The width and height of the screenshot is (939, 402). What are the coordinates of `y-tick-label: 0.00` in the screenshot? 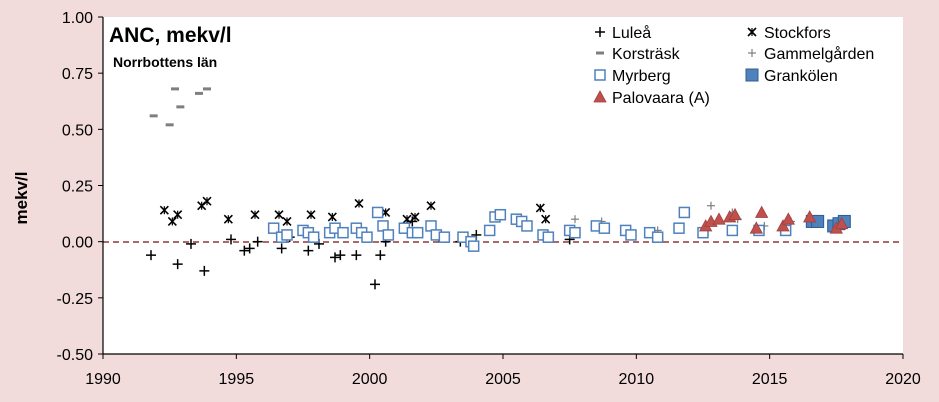 It's located at (77, 243).